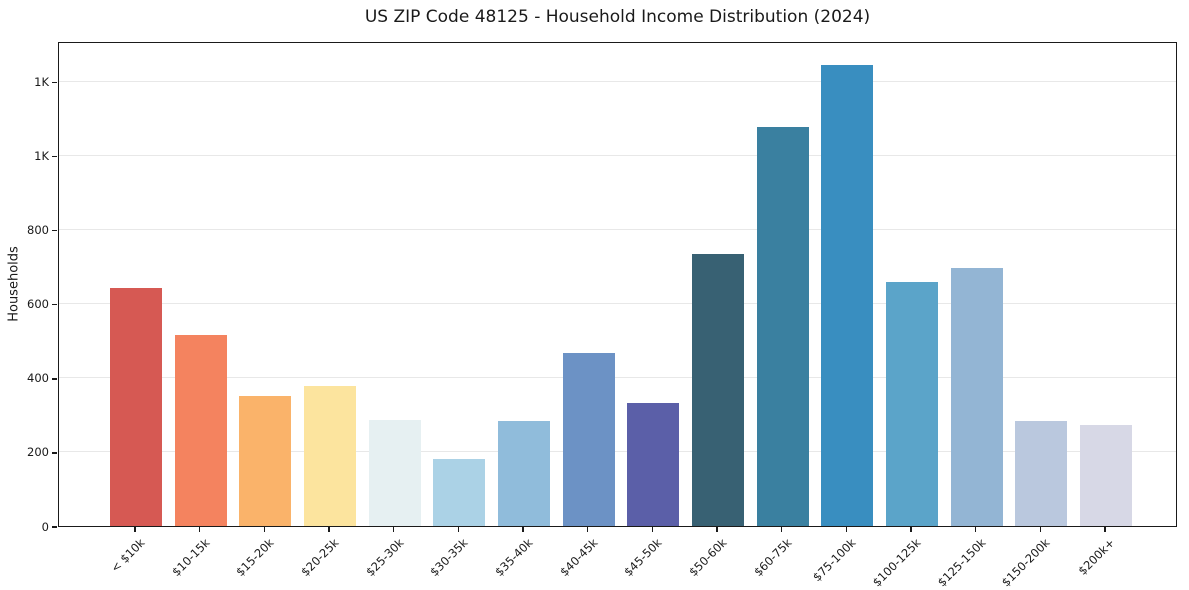  Describe the element at coordinates (961, 562) in the screenshot. I see `x-tick-label: $125-150k` at that location.